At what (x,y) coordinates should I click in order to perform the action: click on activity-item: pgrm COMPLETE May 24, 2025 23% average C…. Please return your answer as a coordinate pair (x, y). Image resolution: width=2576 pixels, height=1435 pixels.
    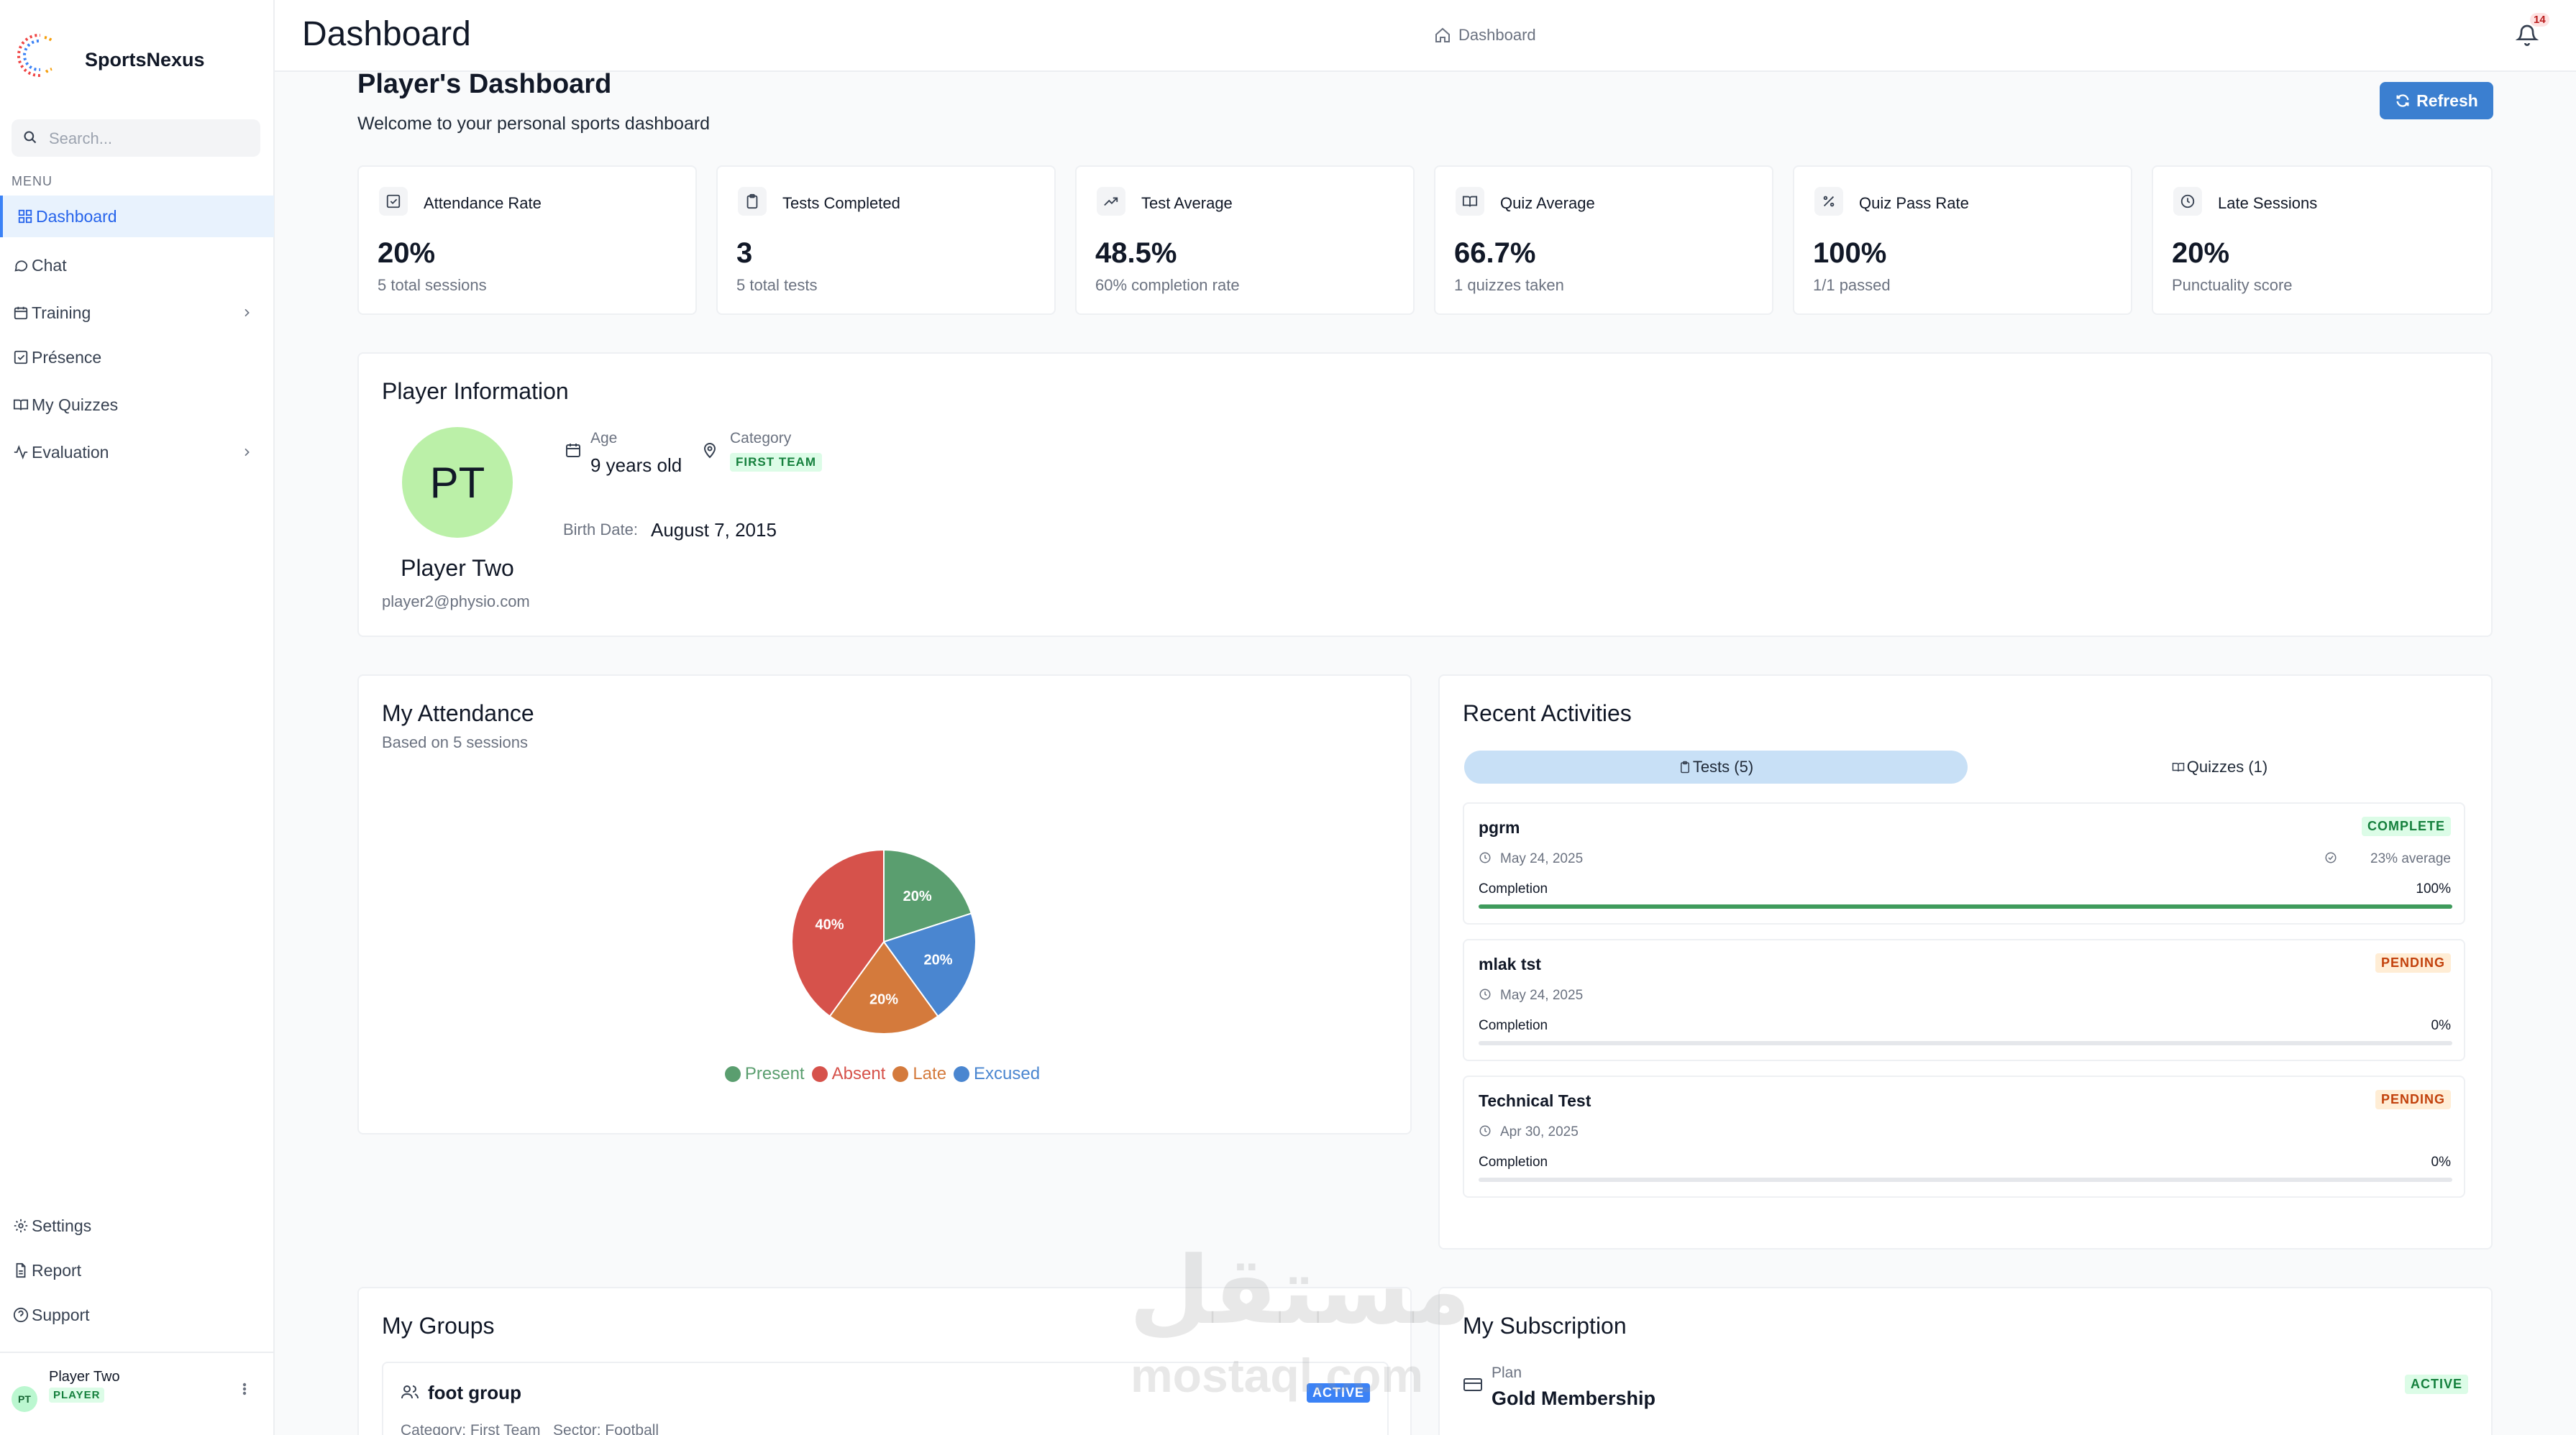
    Looking at the image, I should click on (1964, 863).